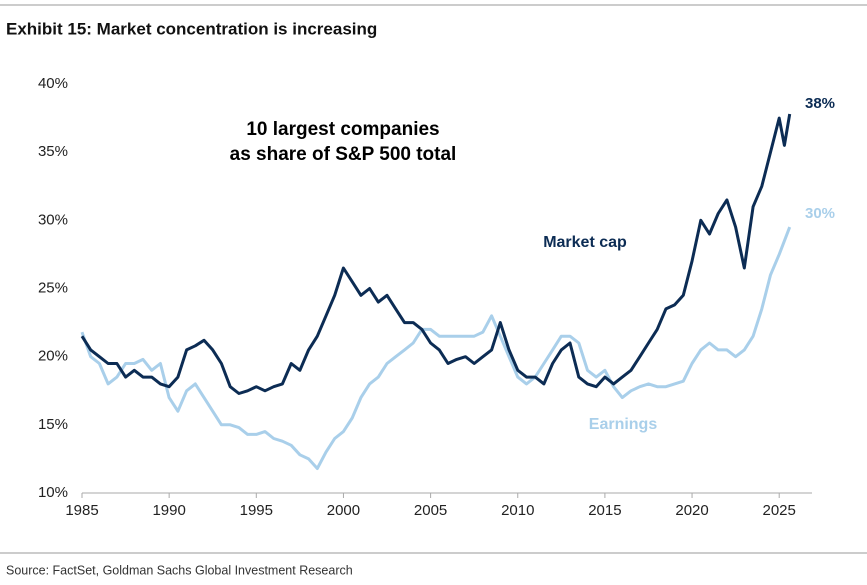  I want to click on x-tick-label: 2025, so click(779, 510).